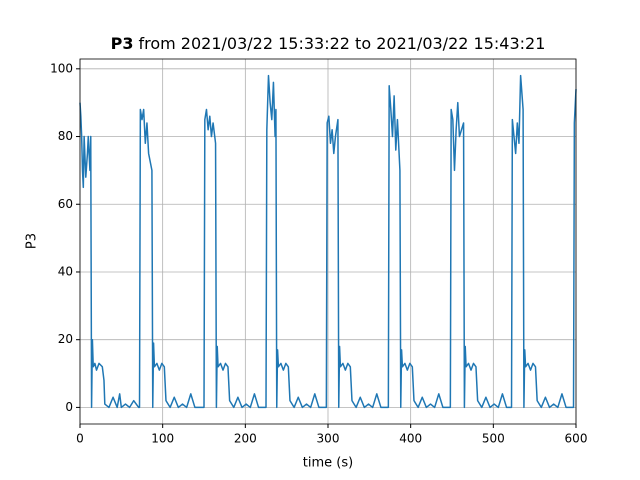 This screenshot has width=640, height=480. Describe the element at coordinates (65, 339) in the screenshot. I see `y-tick-label: 20` at that location.